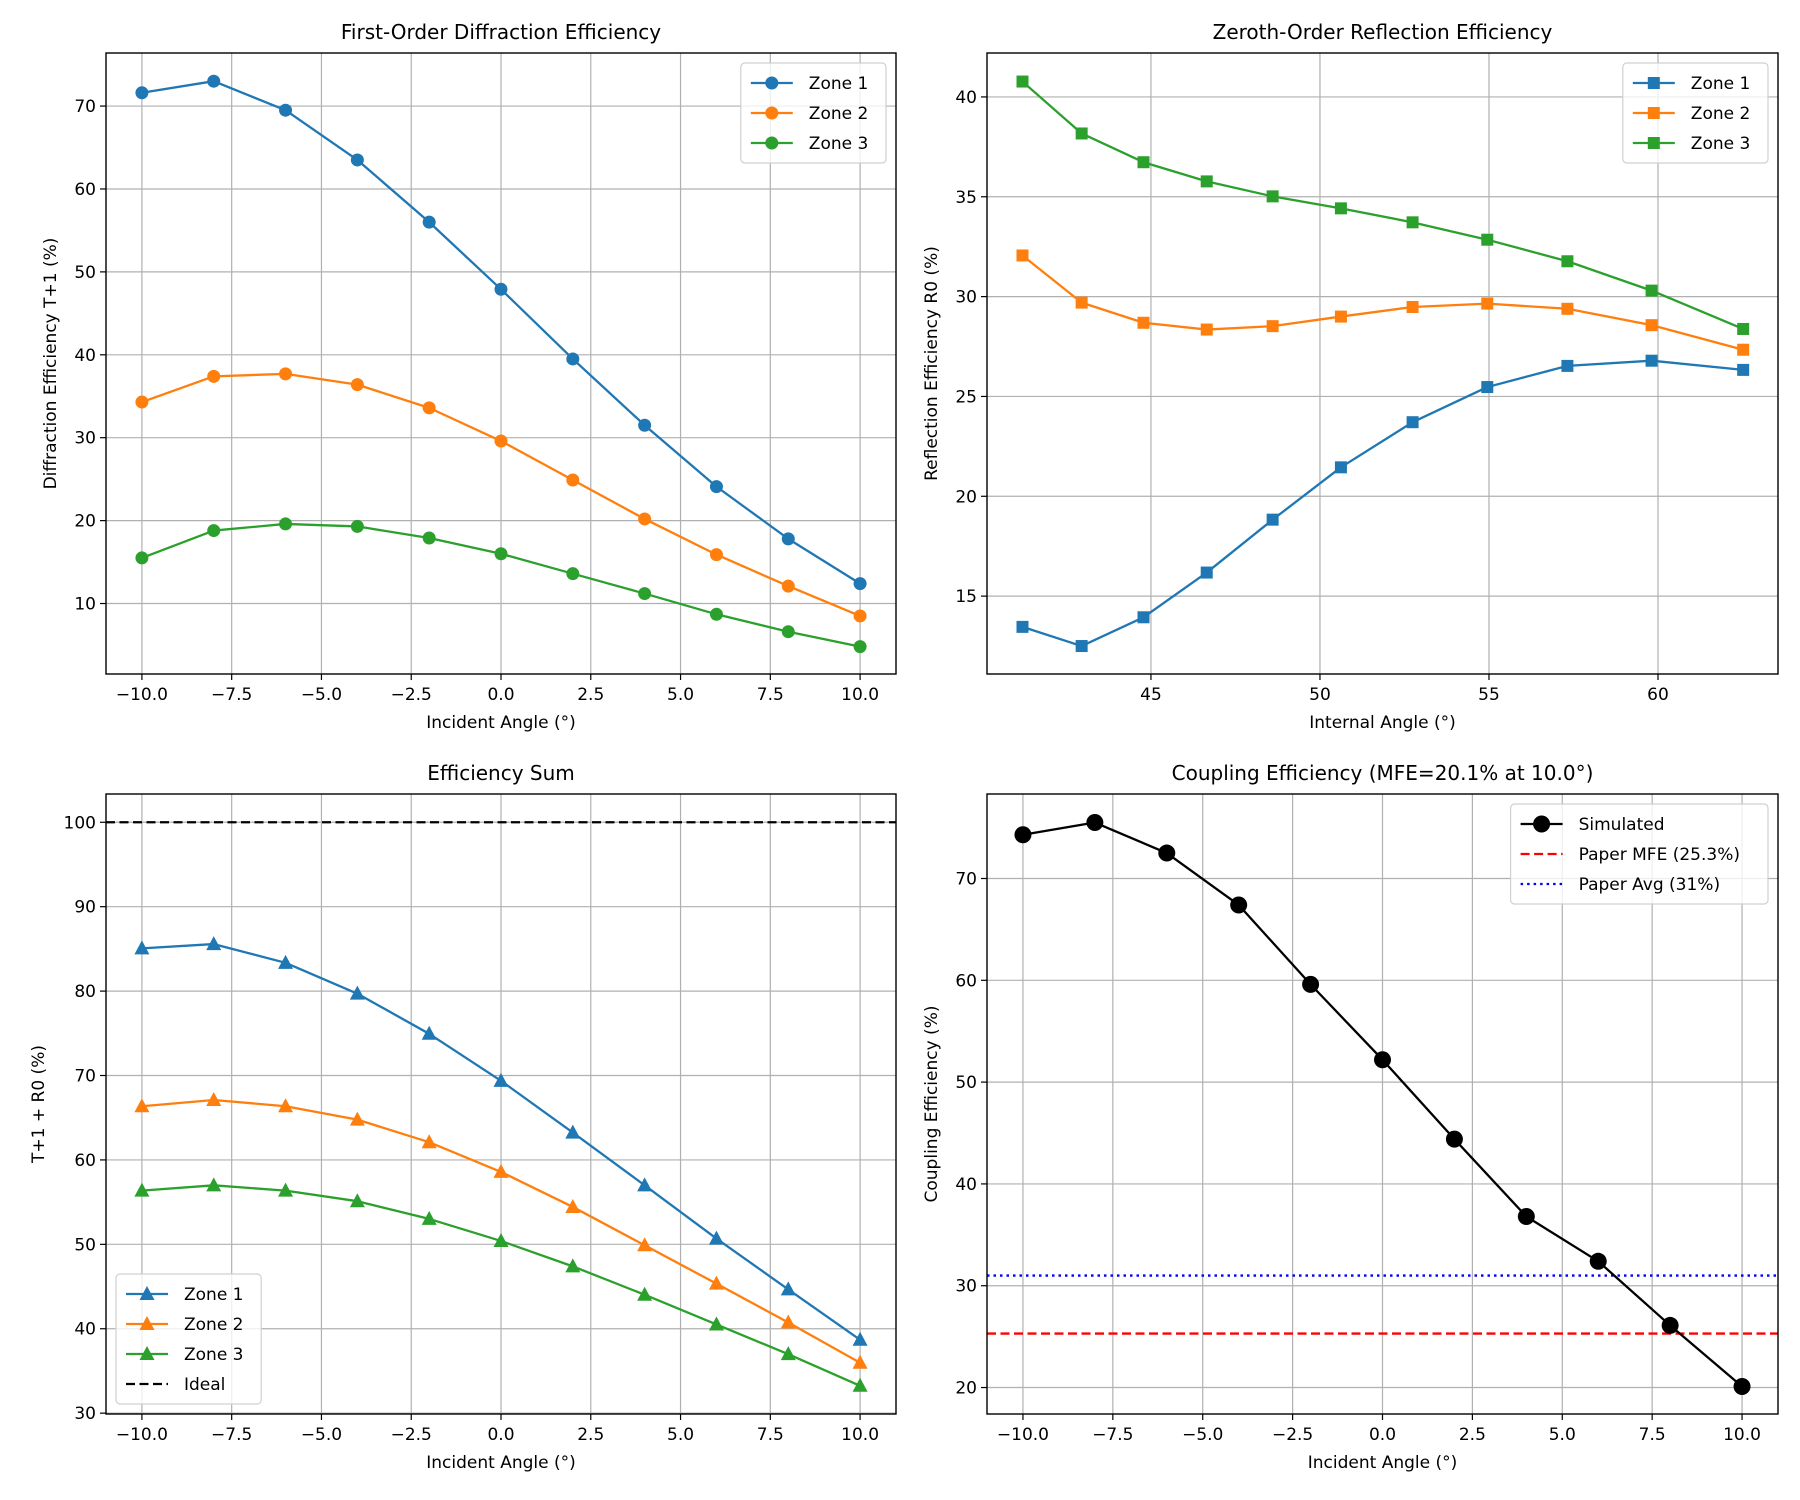 This screenshot has width=1800, height=1500. Describe the element at coordinates (142, 695) in the screenshot. I see `x-tick-label: −10.0` at that location.